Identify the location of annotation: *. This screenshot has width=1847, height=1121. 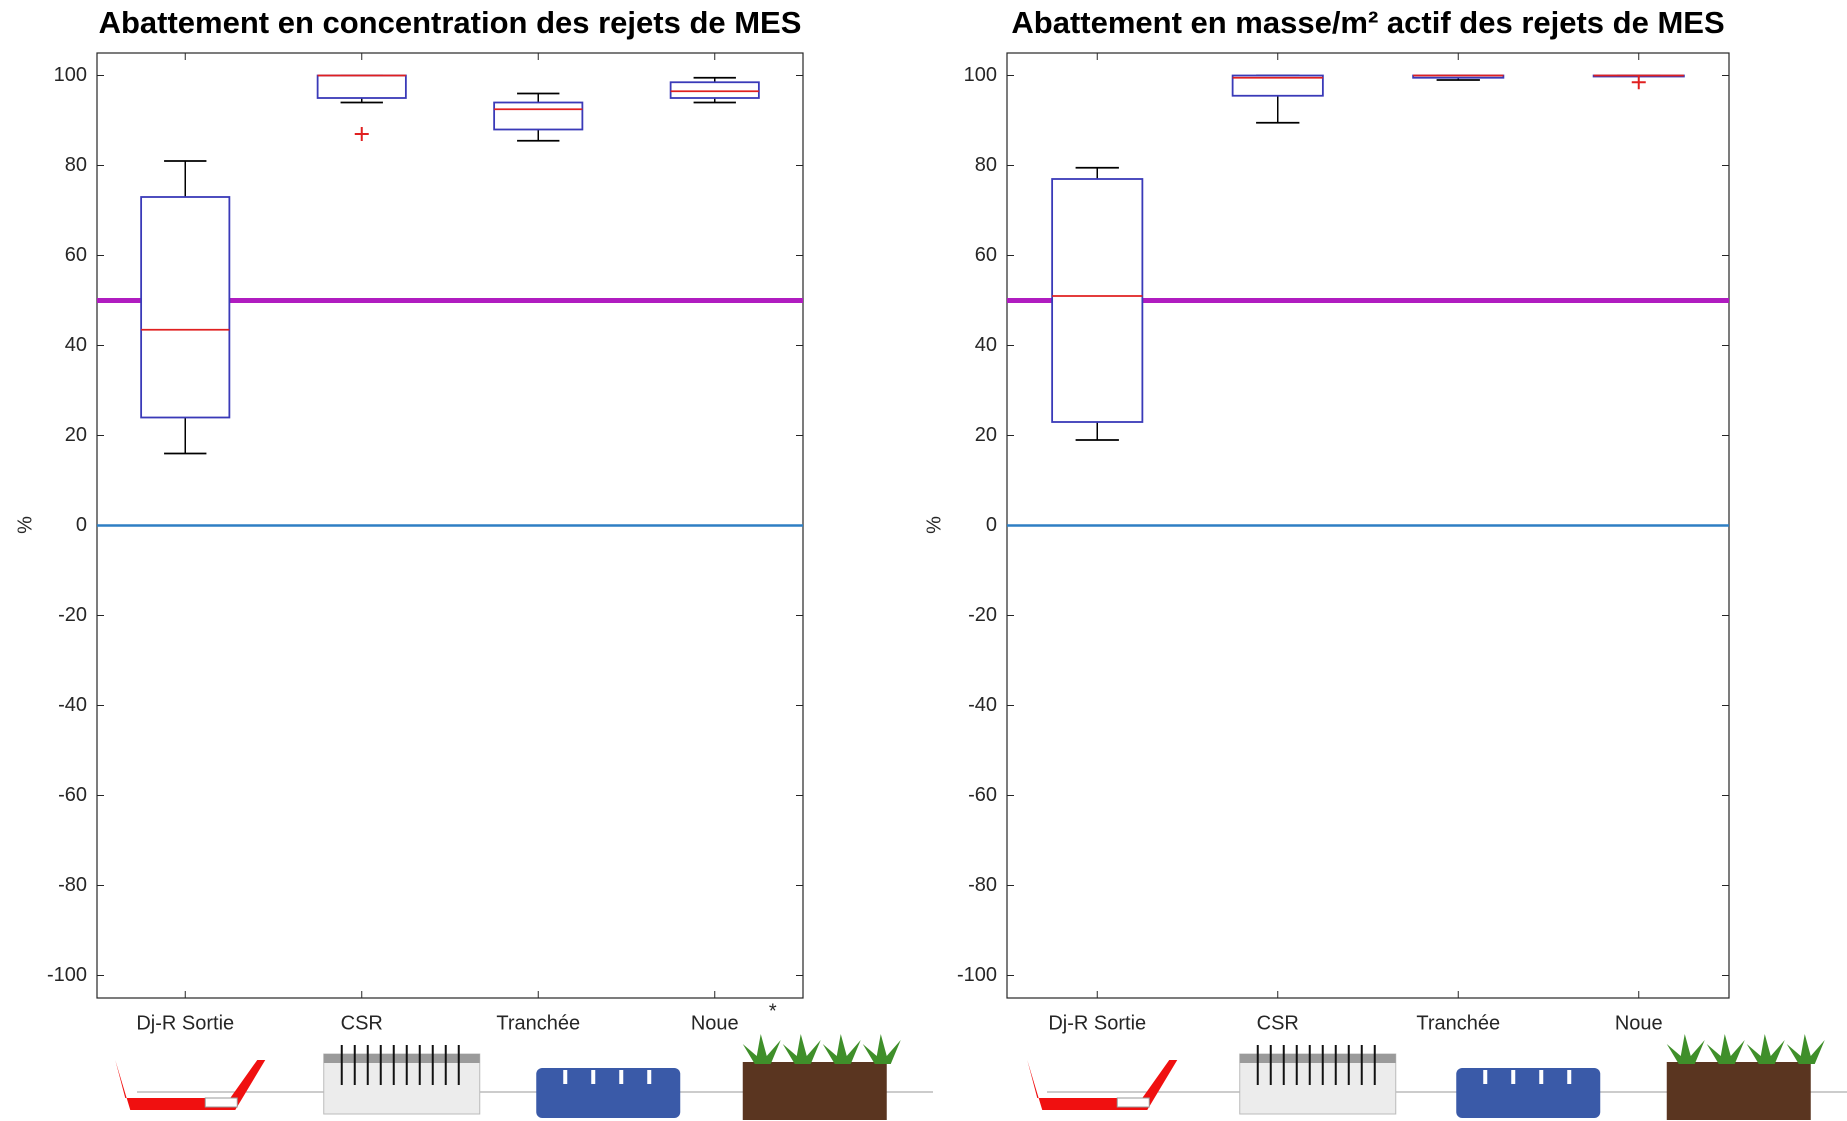
(773, 1011).